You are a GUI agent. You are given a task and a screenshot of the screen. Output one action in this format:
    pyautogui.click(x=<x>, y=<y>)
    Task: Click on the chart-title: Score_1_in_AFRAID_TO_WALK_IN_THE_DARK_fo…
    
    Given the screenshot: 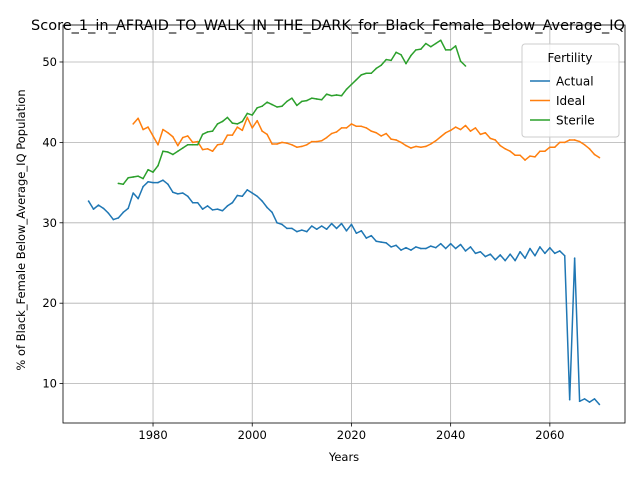 What is the action you would take?
    pyautogui.click(x=328, y=26)
    